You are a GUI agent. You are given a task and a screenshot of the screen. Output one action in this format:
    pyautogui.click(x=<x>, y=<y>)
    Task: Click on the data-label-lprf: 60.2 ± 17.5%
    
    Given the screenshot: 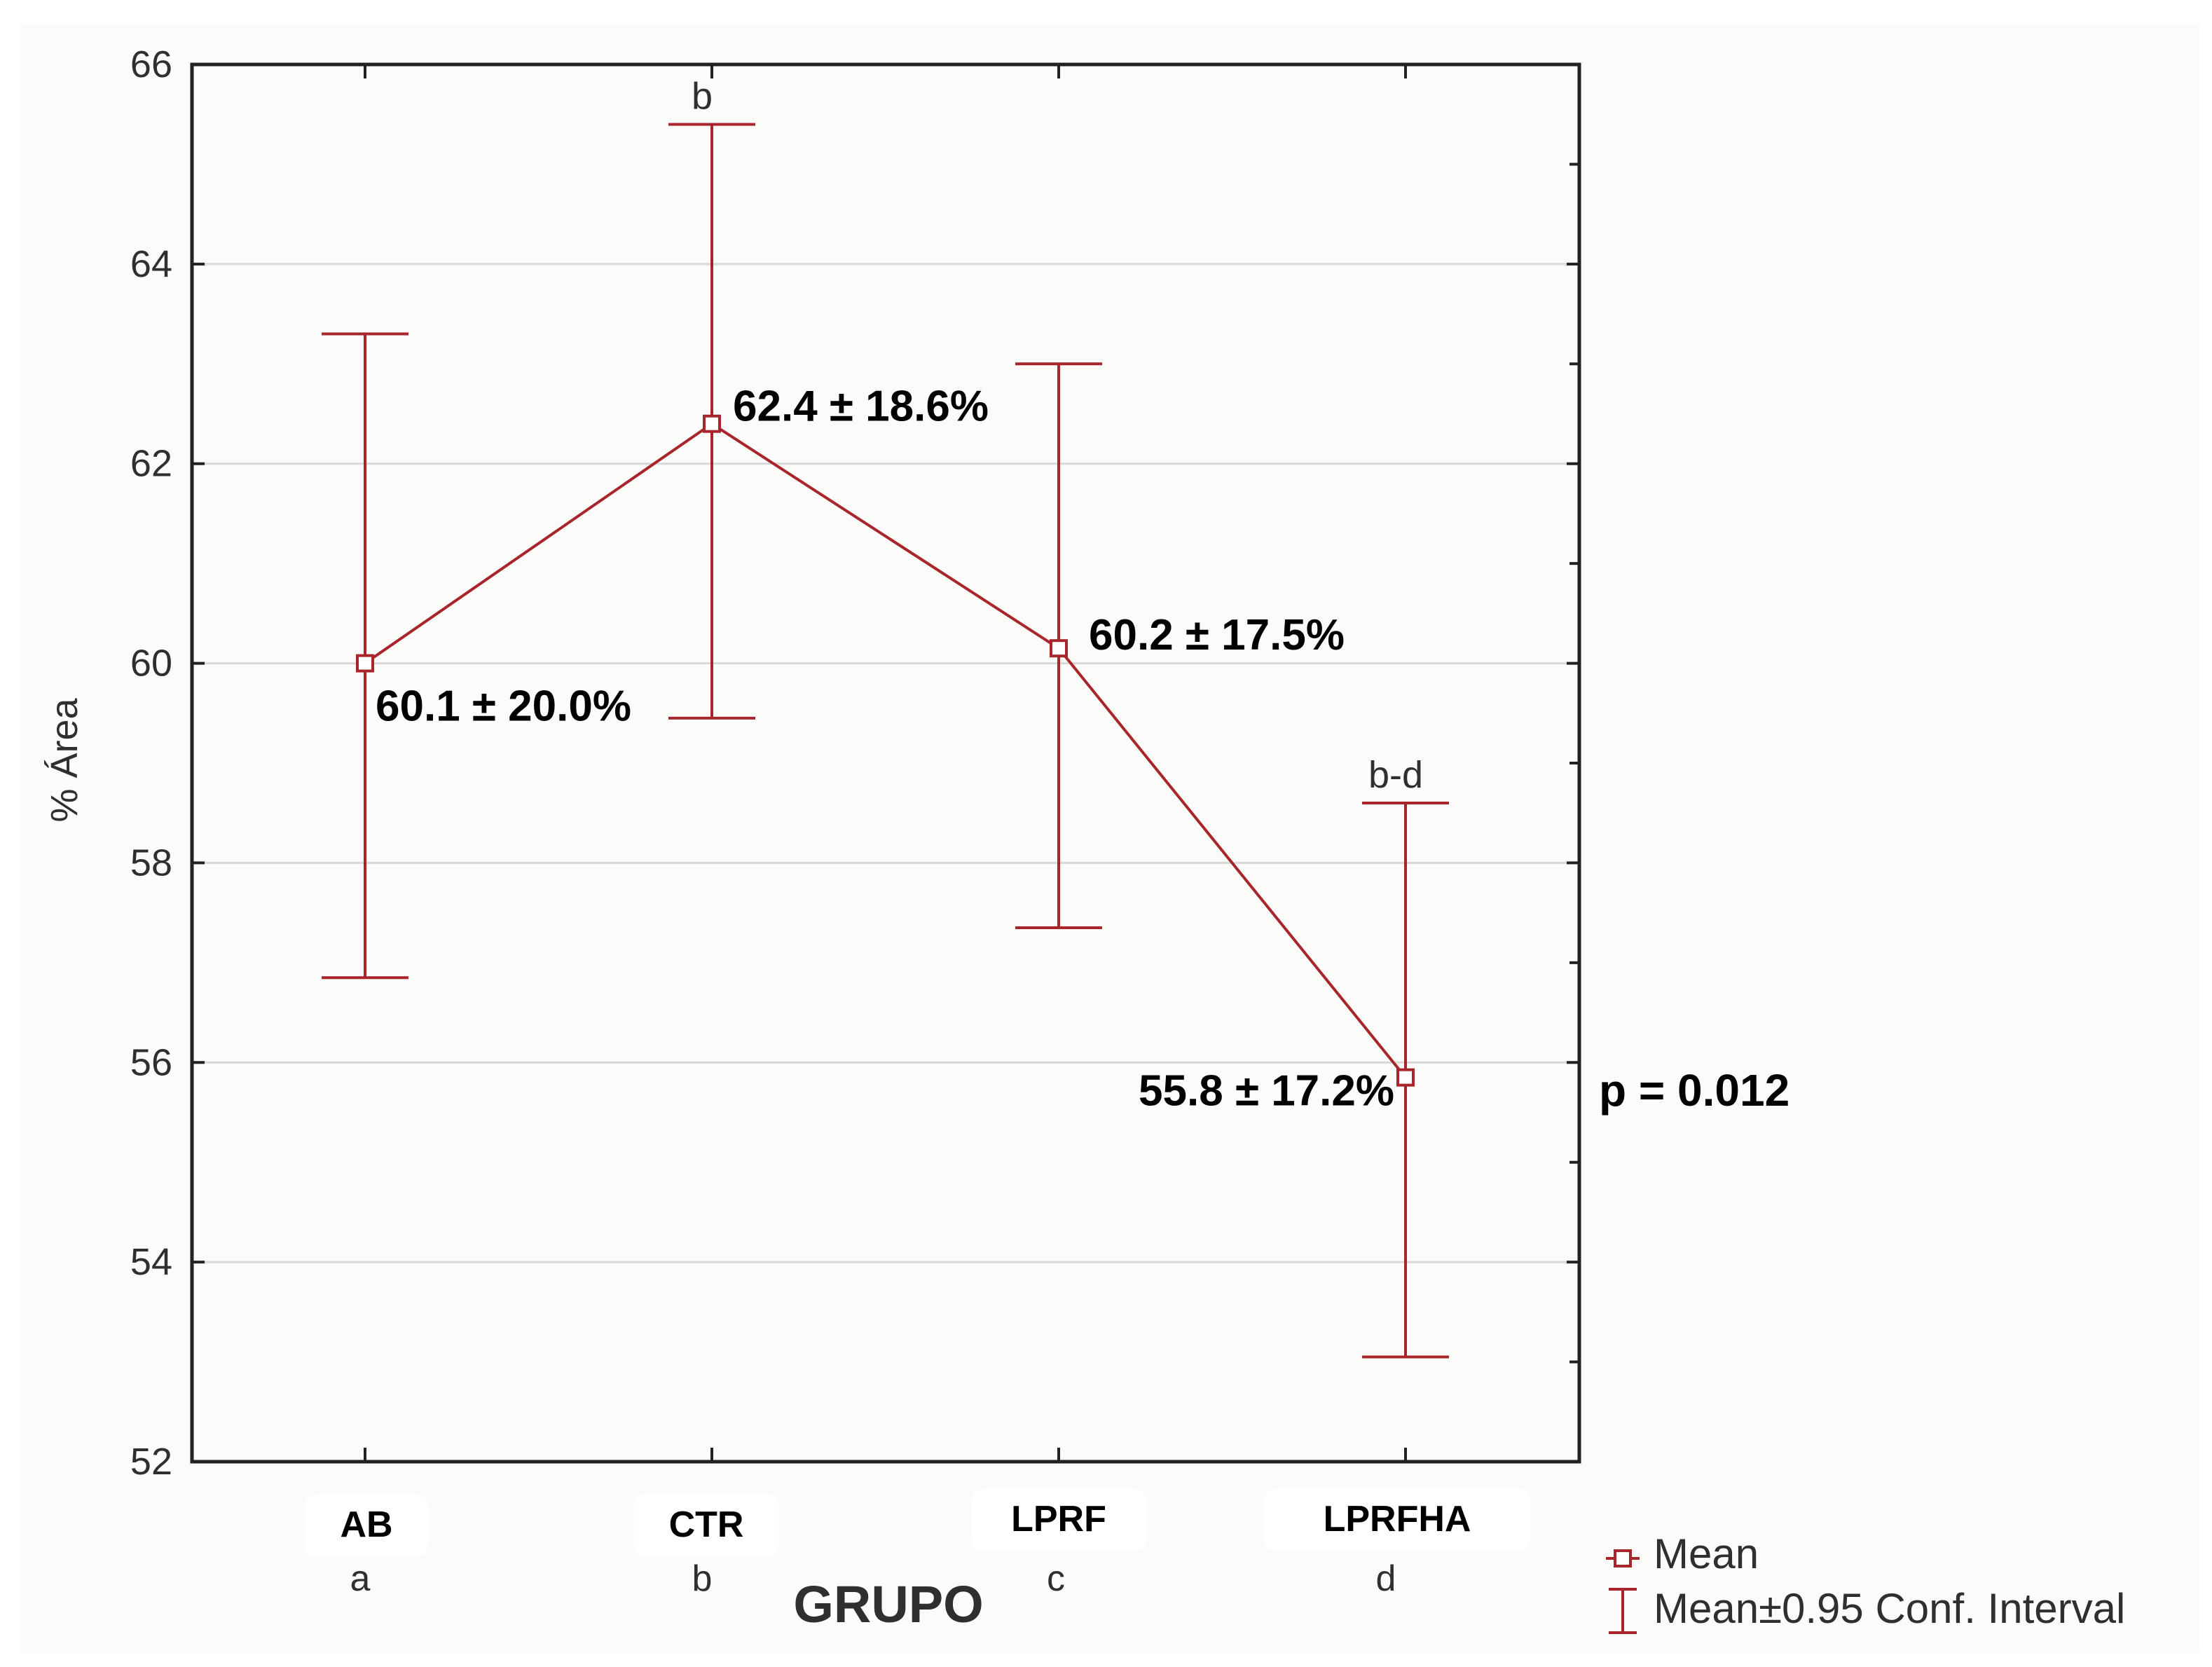 What is the action you would take?
    pyautogui.click(x=1217, y=635)
    